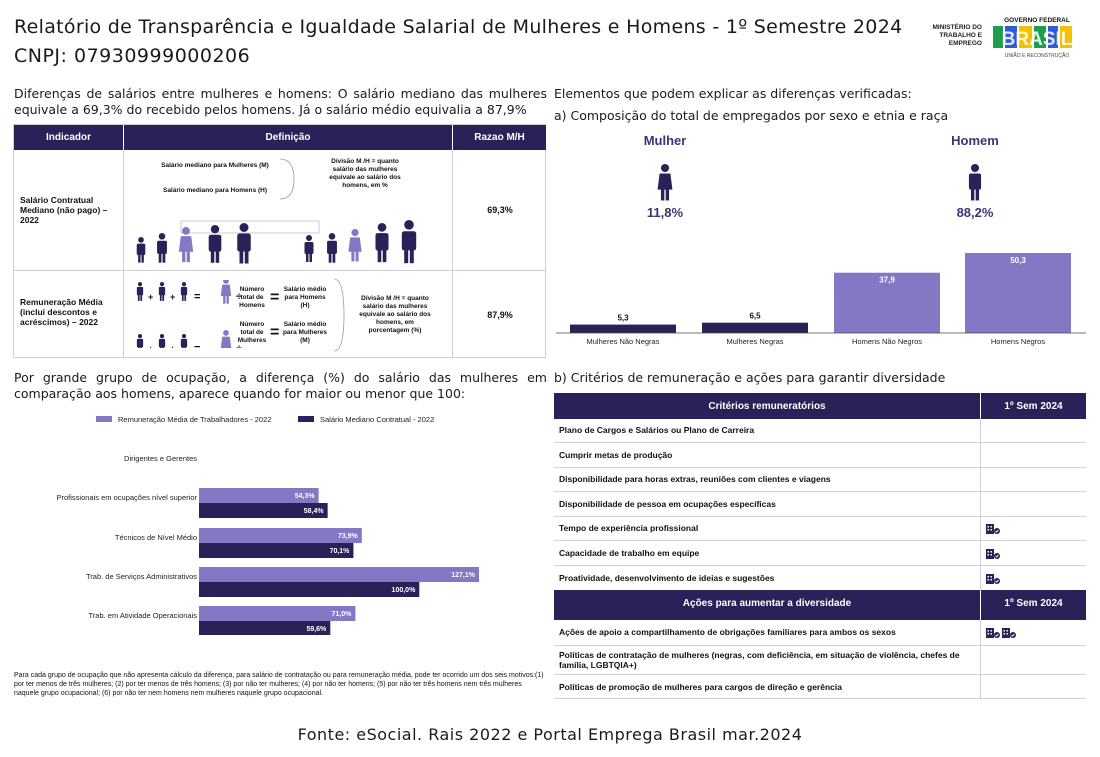  What do you see at coordinates (160, 458) in the screenshot?
I see `occupation-category-label: Dirigentes e Gerentes` at bounding box center [160, 458].